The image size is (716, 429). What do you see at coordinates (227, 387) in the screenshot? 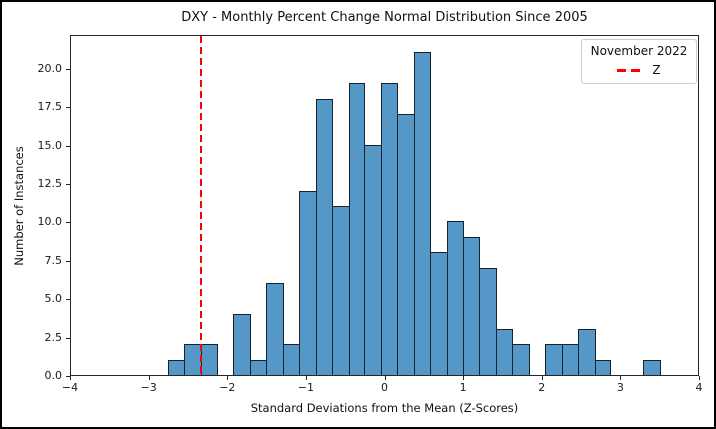
I see `x-tick-label: −2` at bounding box center [227, 387].